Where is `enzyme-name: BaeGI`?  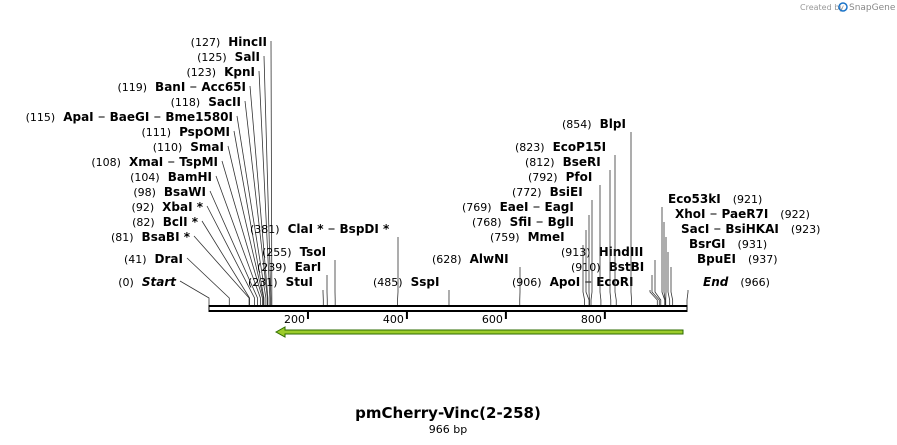
enzyme-name: BaeGI is located at coordinates (130, 117).